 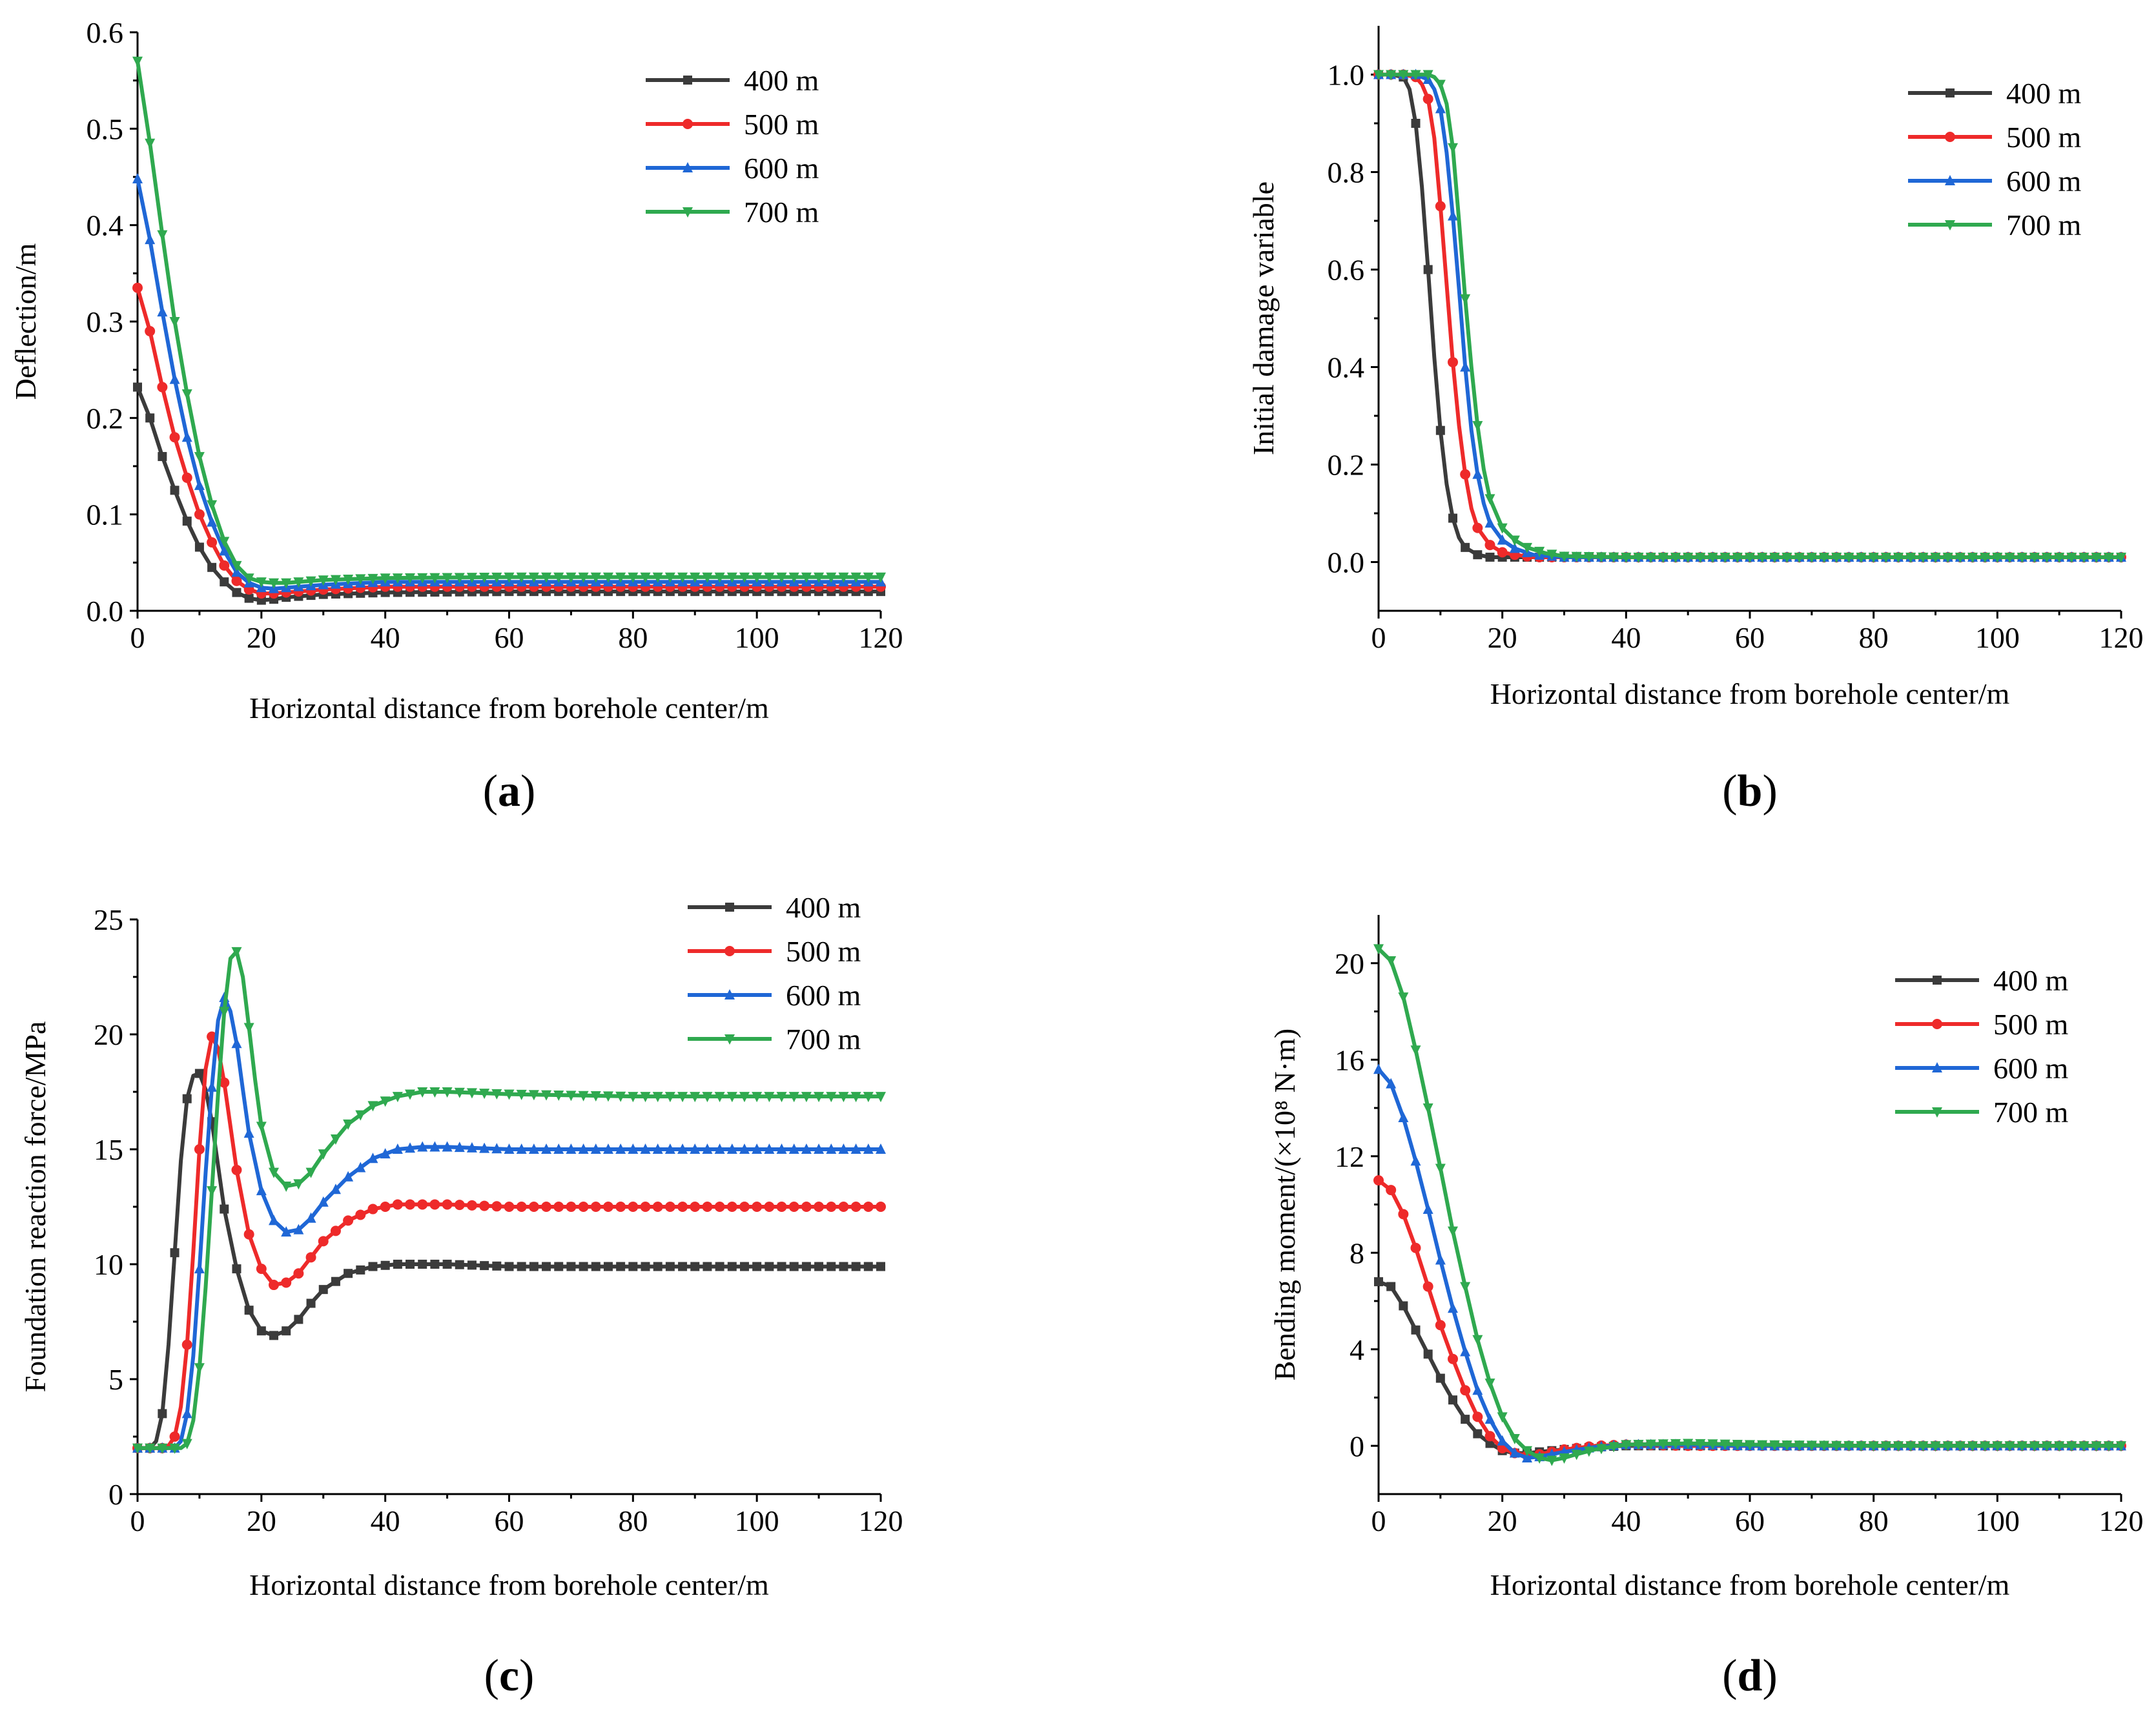 What do you see at coordinates (1346, 75) in the screenshot?
I see `y-tick-label: 1.0` at bounding box center [1346, 75].